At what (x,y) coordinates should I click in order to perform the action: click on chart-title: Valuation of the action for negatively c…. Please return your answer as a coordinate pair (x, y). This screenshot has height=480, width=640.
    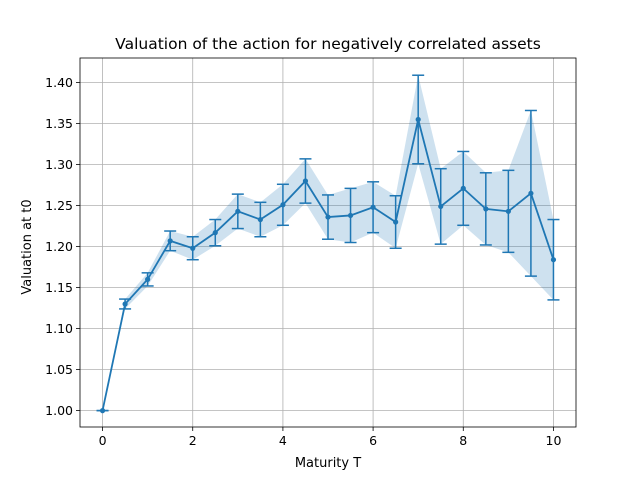
    Looking at the image, I should click on (328, 44).